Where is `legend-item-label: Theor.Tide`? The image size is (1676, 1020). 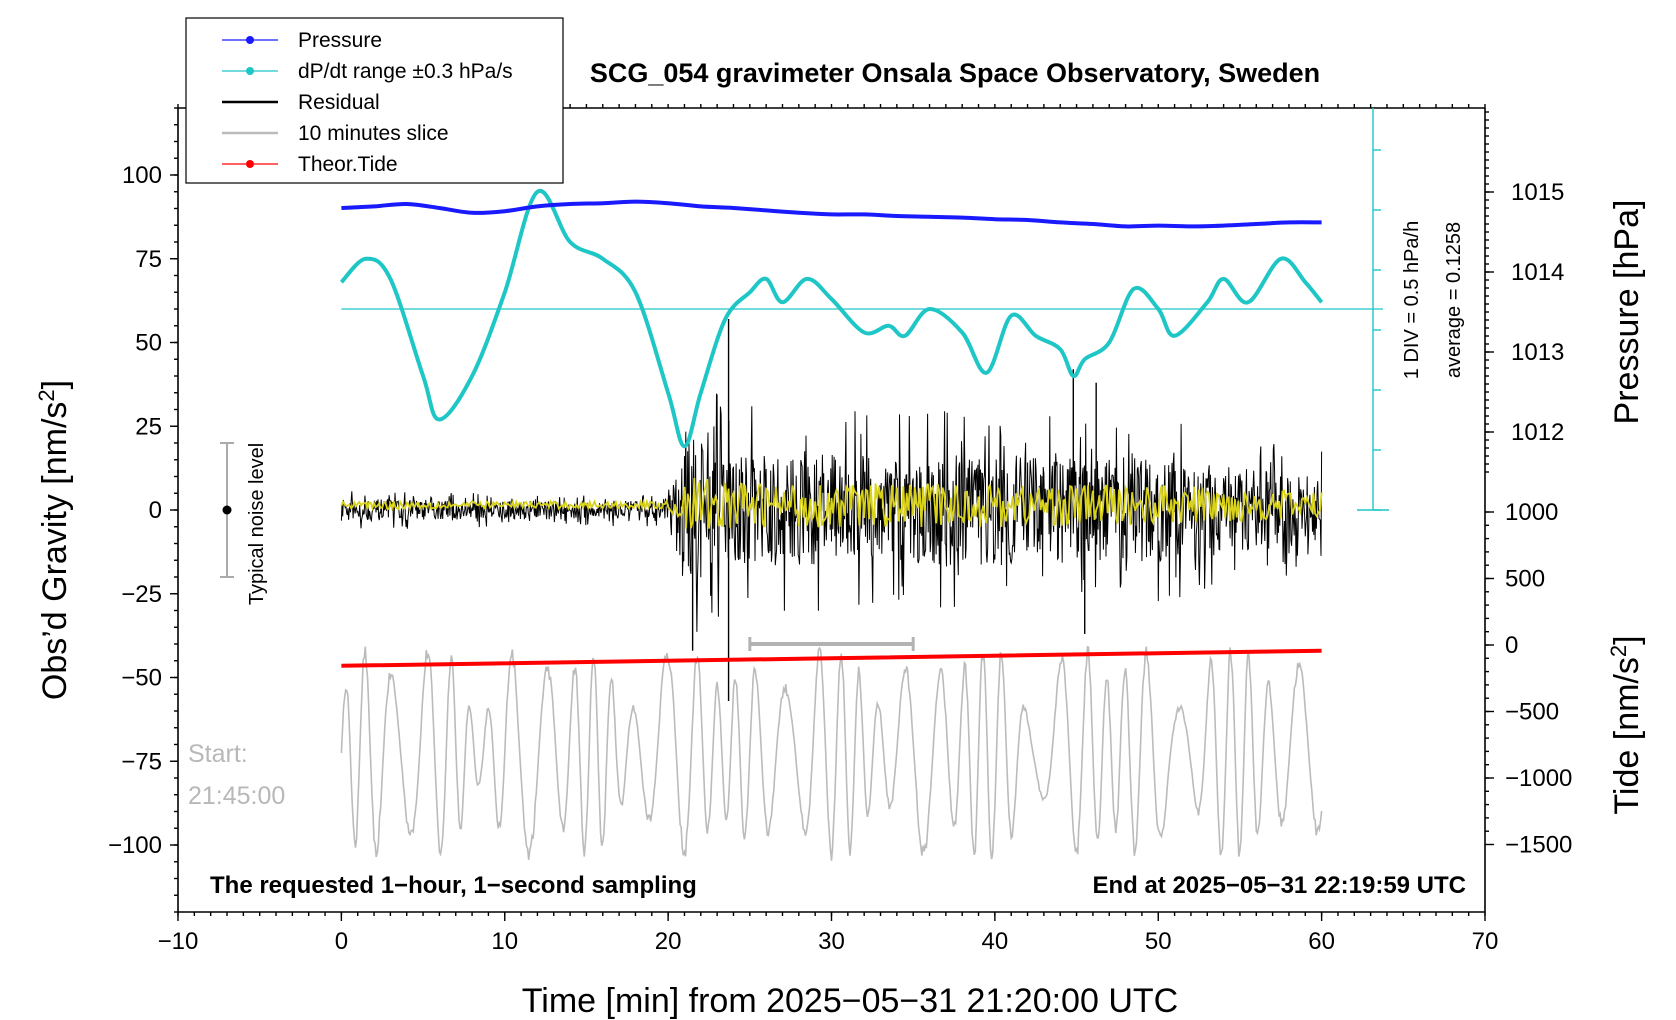
legend-item-label: Theor.Tide is located at coordinates (348, 164).